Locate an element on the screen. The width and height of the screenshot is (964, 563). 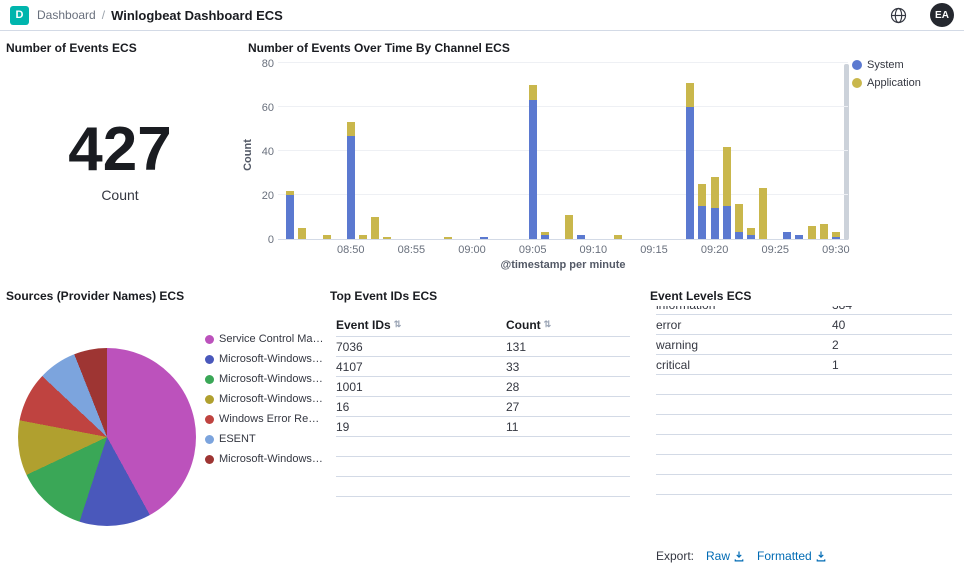
export-row: Export: Raw Formatted is located at coordinates (741, 556).